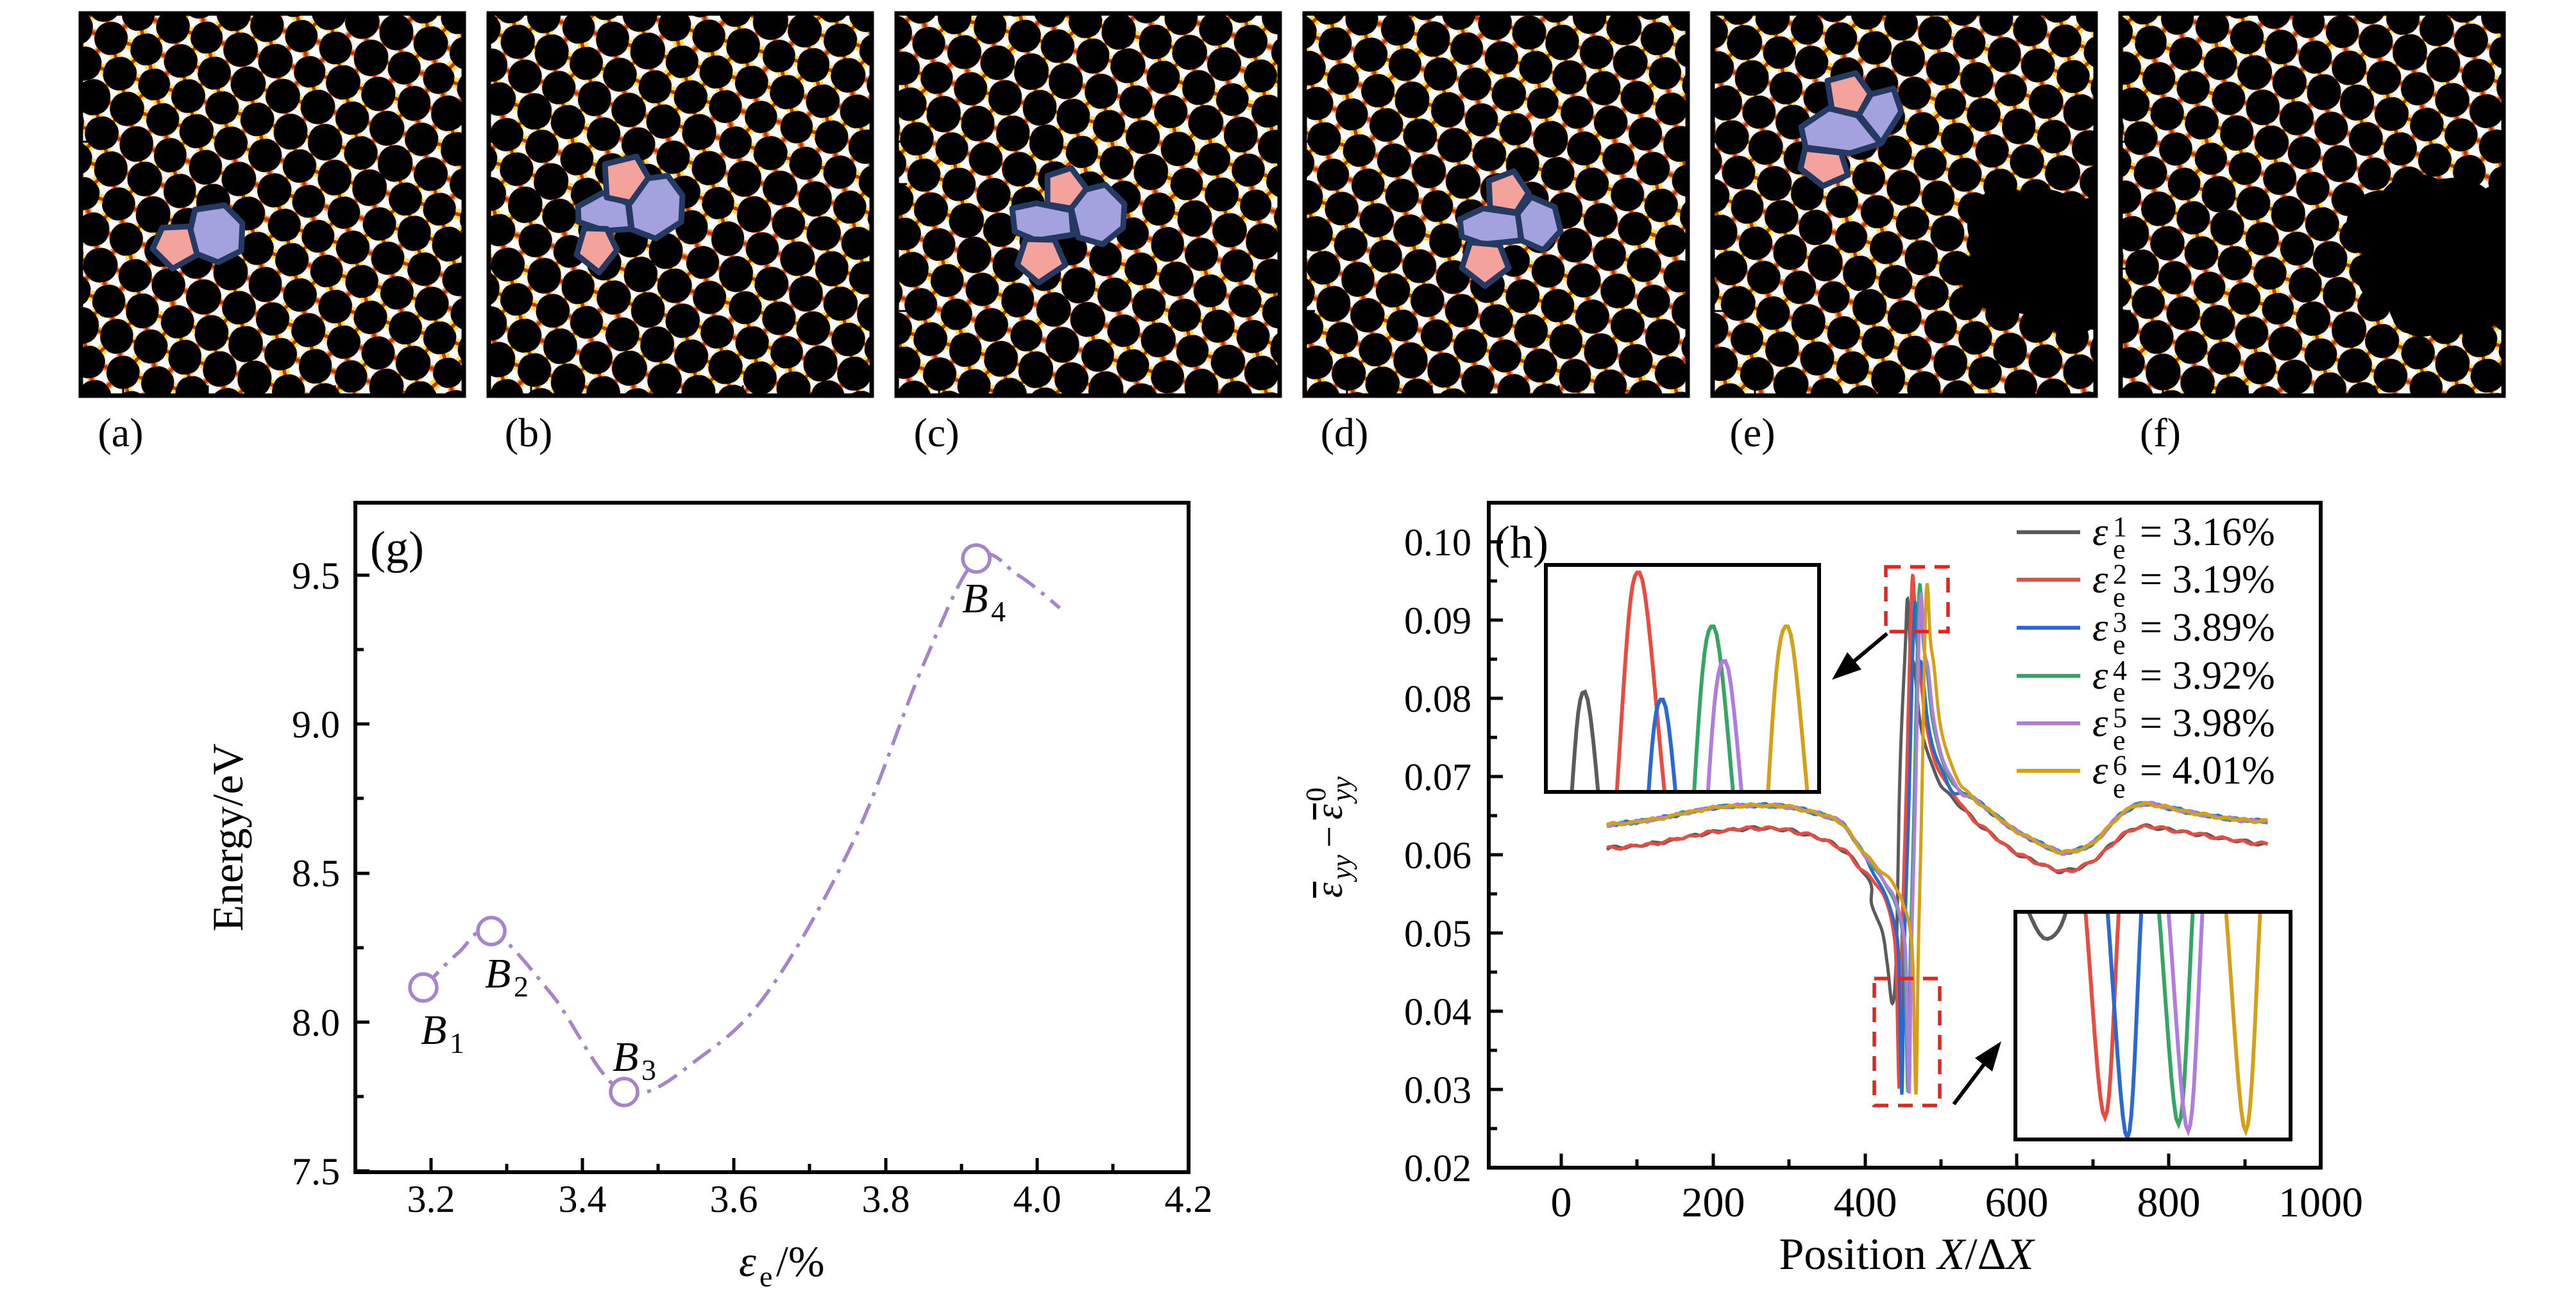  What do you see at coordinates (1037, 1199) in the screenshot?
I see `svg-text: 4.0` at bounding box center [1037, 1199].